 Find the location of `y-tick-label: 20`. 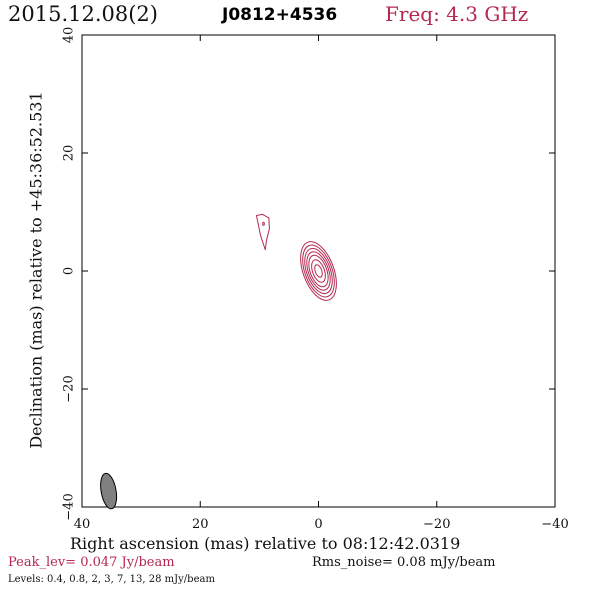

y-tick-label: 20 is located at coordinates (69, 153).